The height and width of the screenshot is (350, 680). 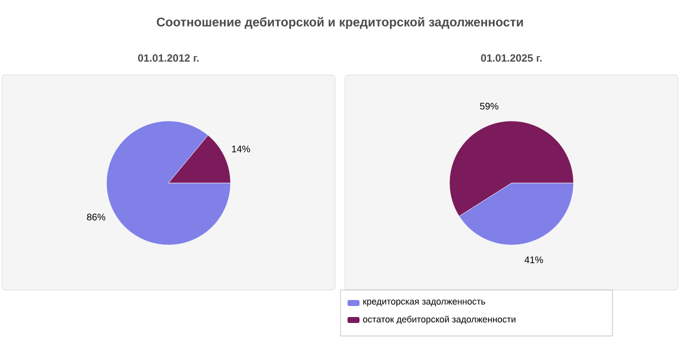 I want to click on data-label: 86%, so click(x=96, y=217).